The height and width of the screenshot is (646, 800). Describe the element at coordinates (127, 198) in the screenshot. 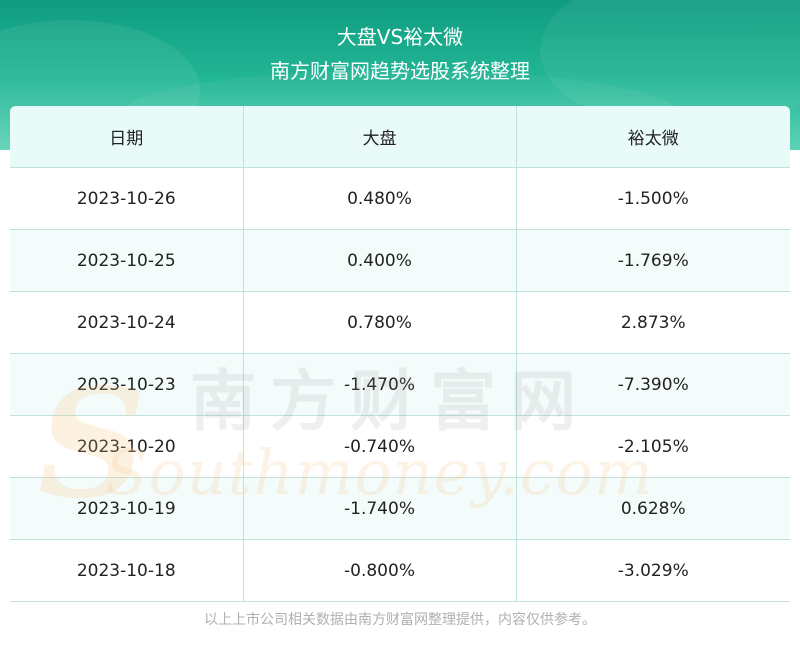

I see `cell-date: 2023-10-26` at that location.